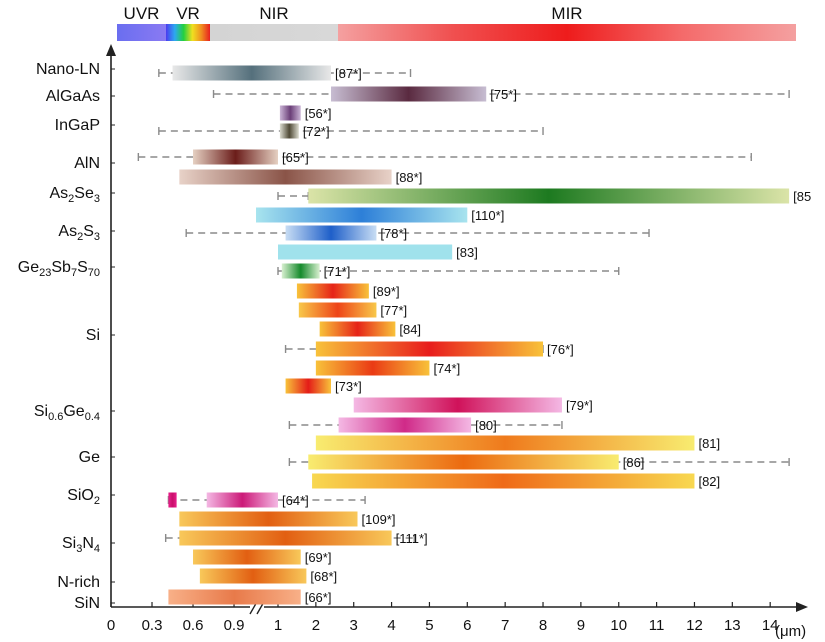 The image size is (825, 642). I want to click on bar-group: [110*], so click(380, 215).